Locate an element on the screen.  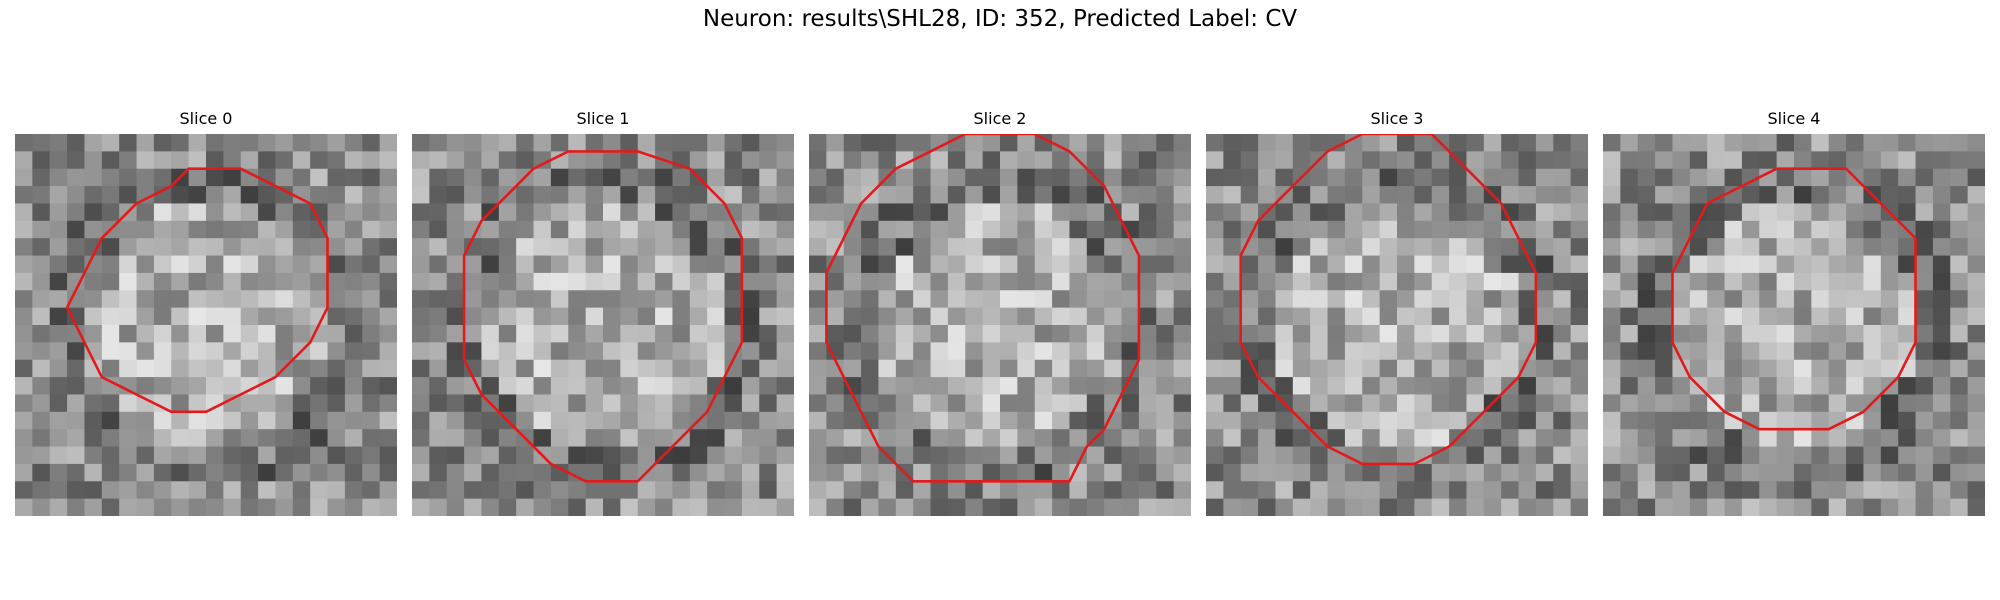
slice-title: Slice 3 is located at coordinates (1397, 118).